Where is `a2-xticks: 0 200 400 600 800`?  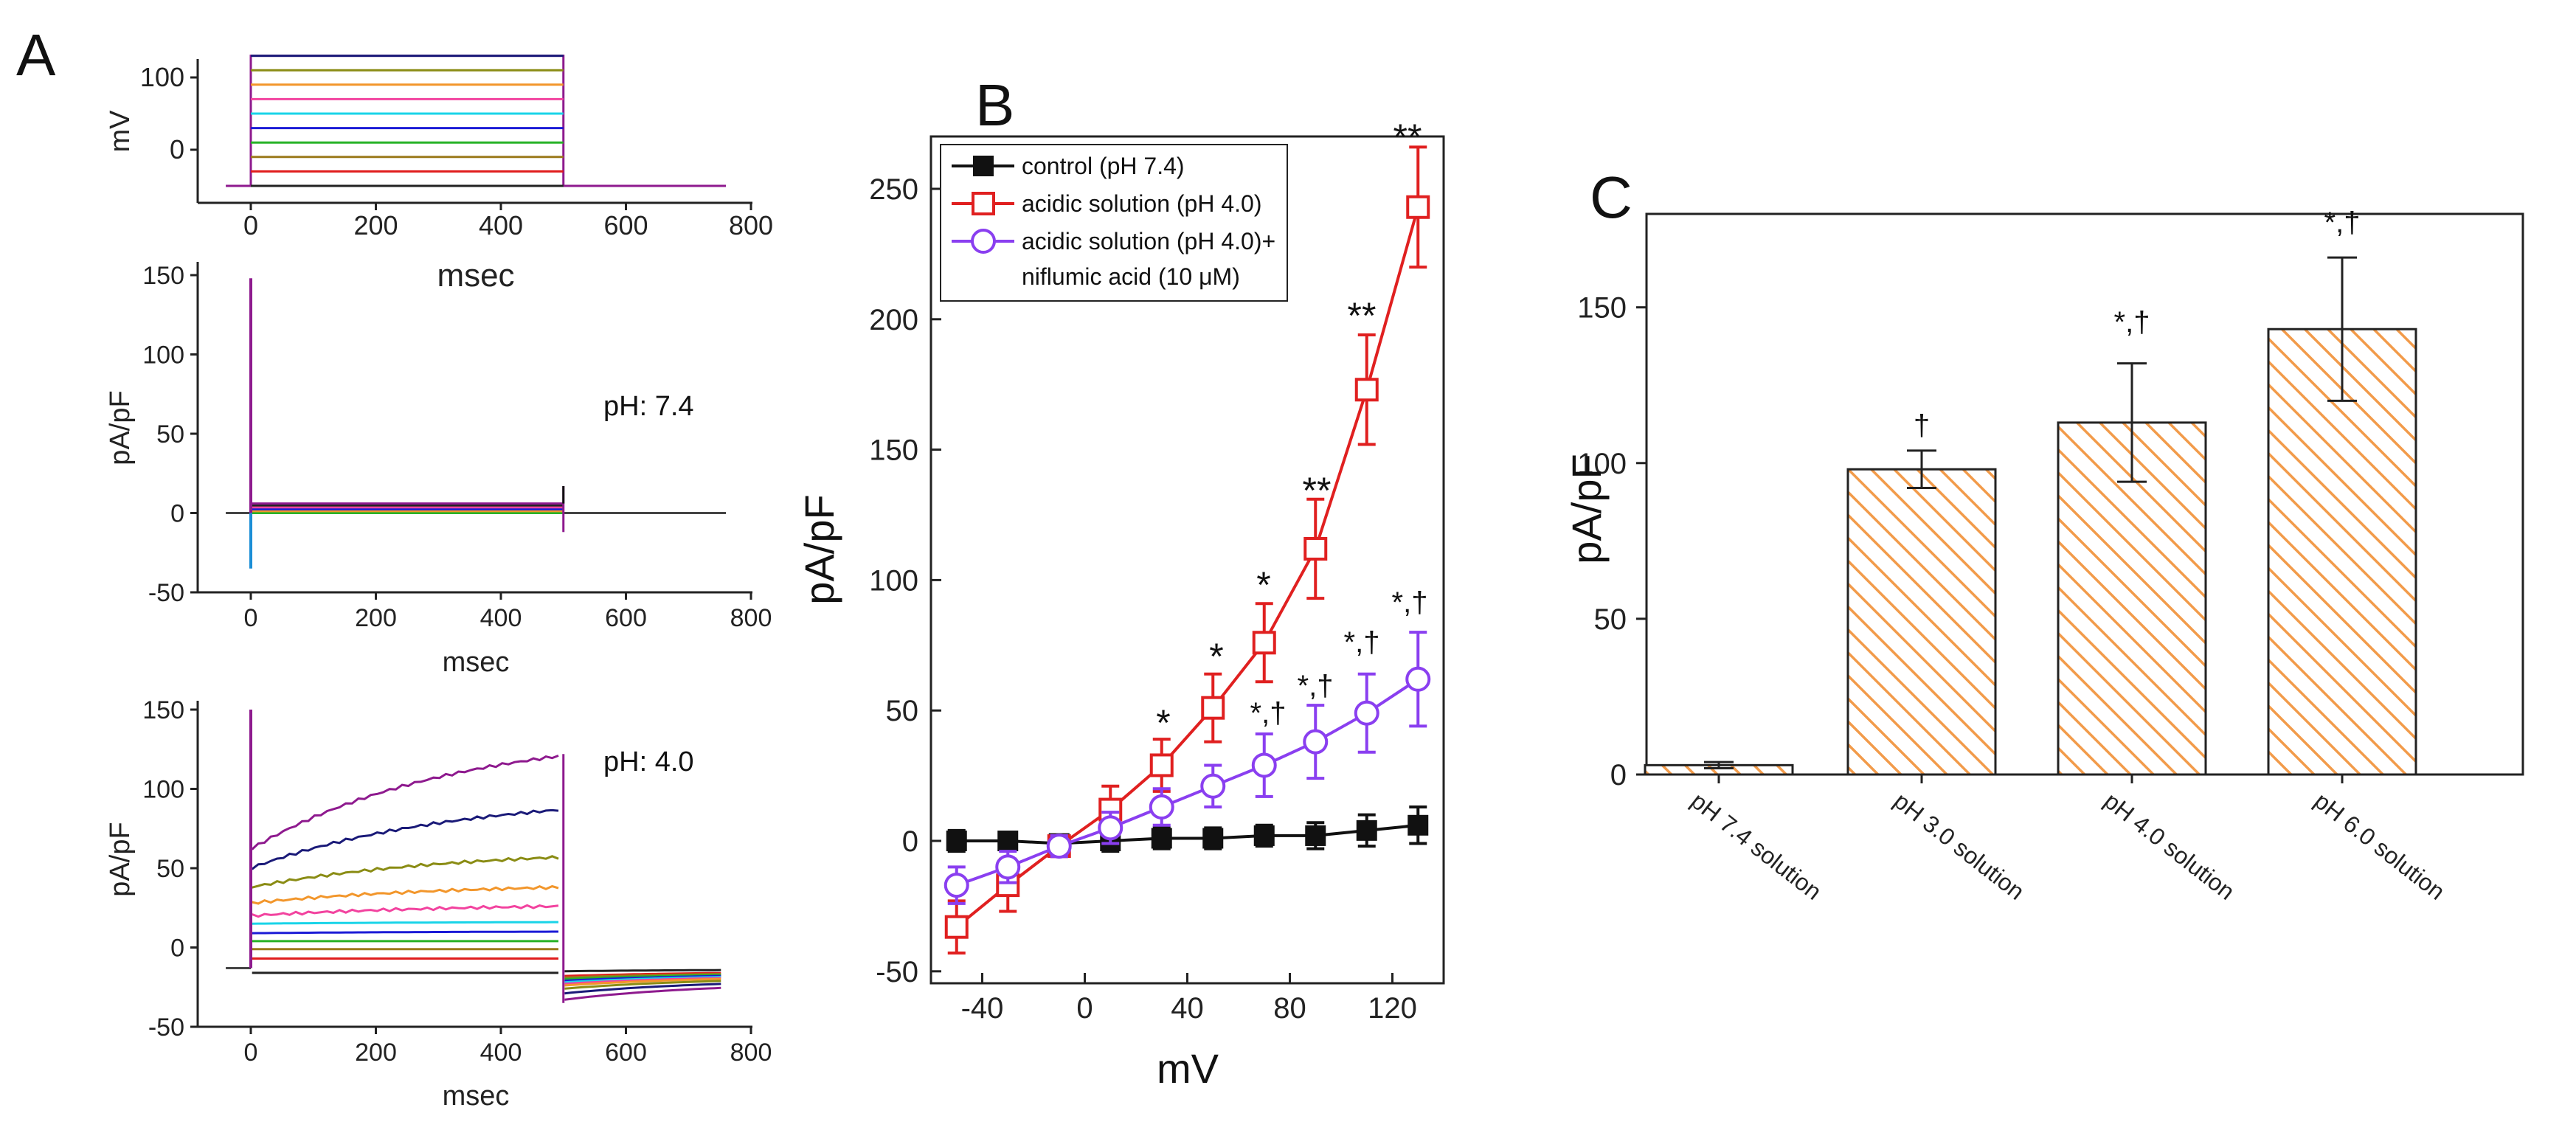
a2-xticks: 0 200 400 600 800 is located at coordinates (508, 612).